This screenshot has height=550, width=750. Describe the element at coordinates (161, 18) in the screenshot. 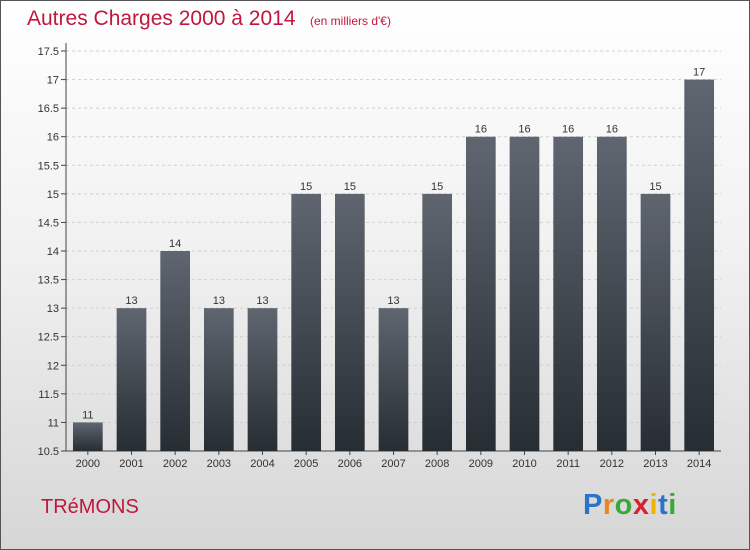

I see `chart-title: Autres Charges 2000 à 2014` at that location.